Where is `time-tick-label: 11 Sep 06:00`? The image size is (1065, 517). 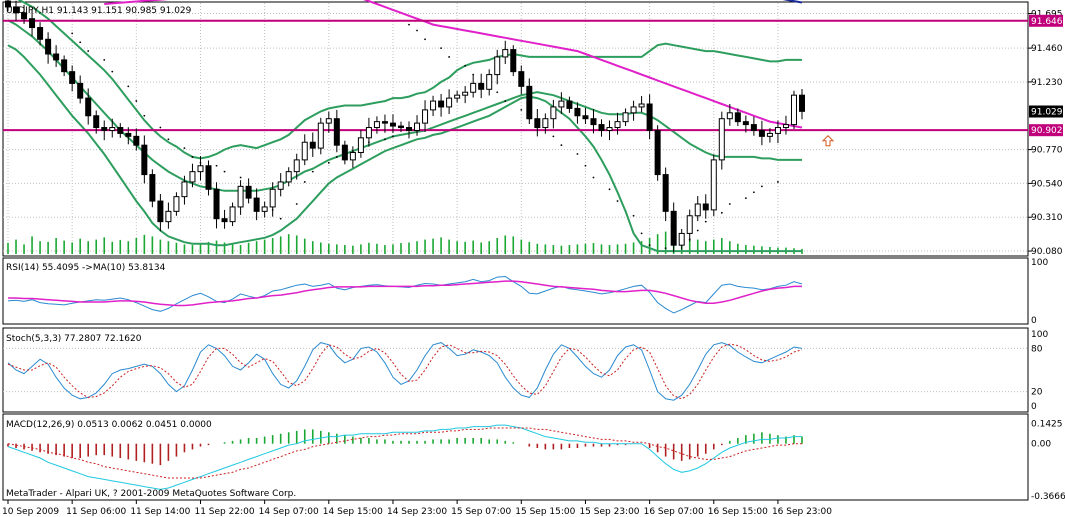 time-tick-label: 11 Sep 06:00 is located at coordinates (96, 512).